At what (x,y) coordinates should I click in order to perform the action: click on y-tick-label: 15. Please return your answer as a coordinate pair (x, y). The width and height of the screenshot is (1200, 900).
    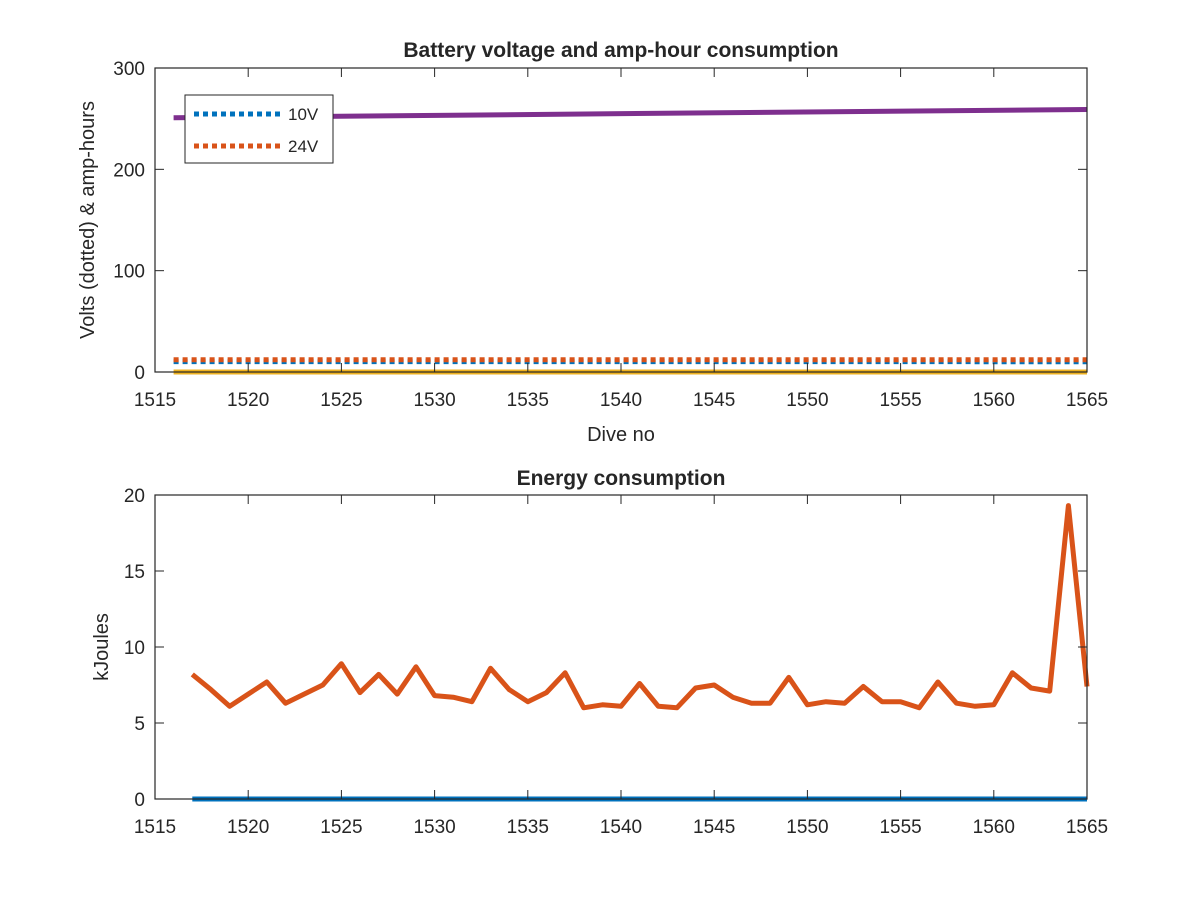
    Looking at the image, I should click on (134, 572).